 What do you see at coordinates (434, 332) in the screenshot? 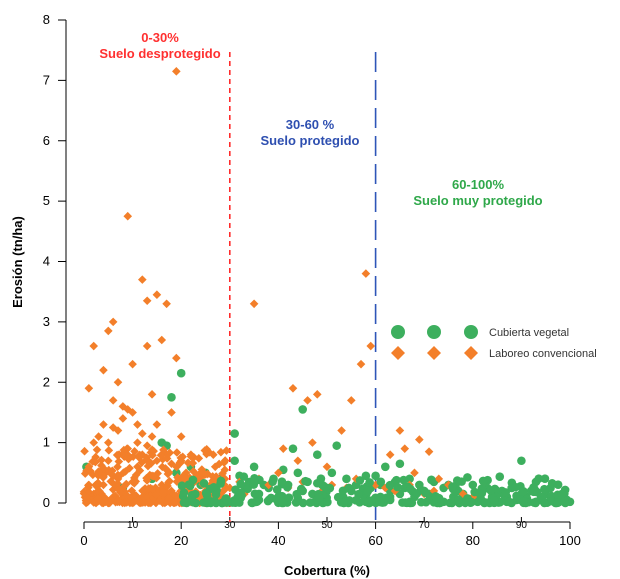
I see `legend-marker` at bounding box center [434, 332].